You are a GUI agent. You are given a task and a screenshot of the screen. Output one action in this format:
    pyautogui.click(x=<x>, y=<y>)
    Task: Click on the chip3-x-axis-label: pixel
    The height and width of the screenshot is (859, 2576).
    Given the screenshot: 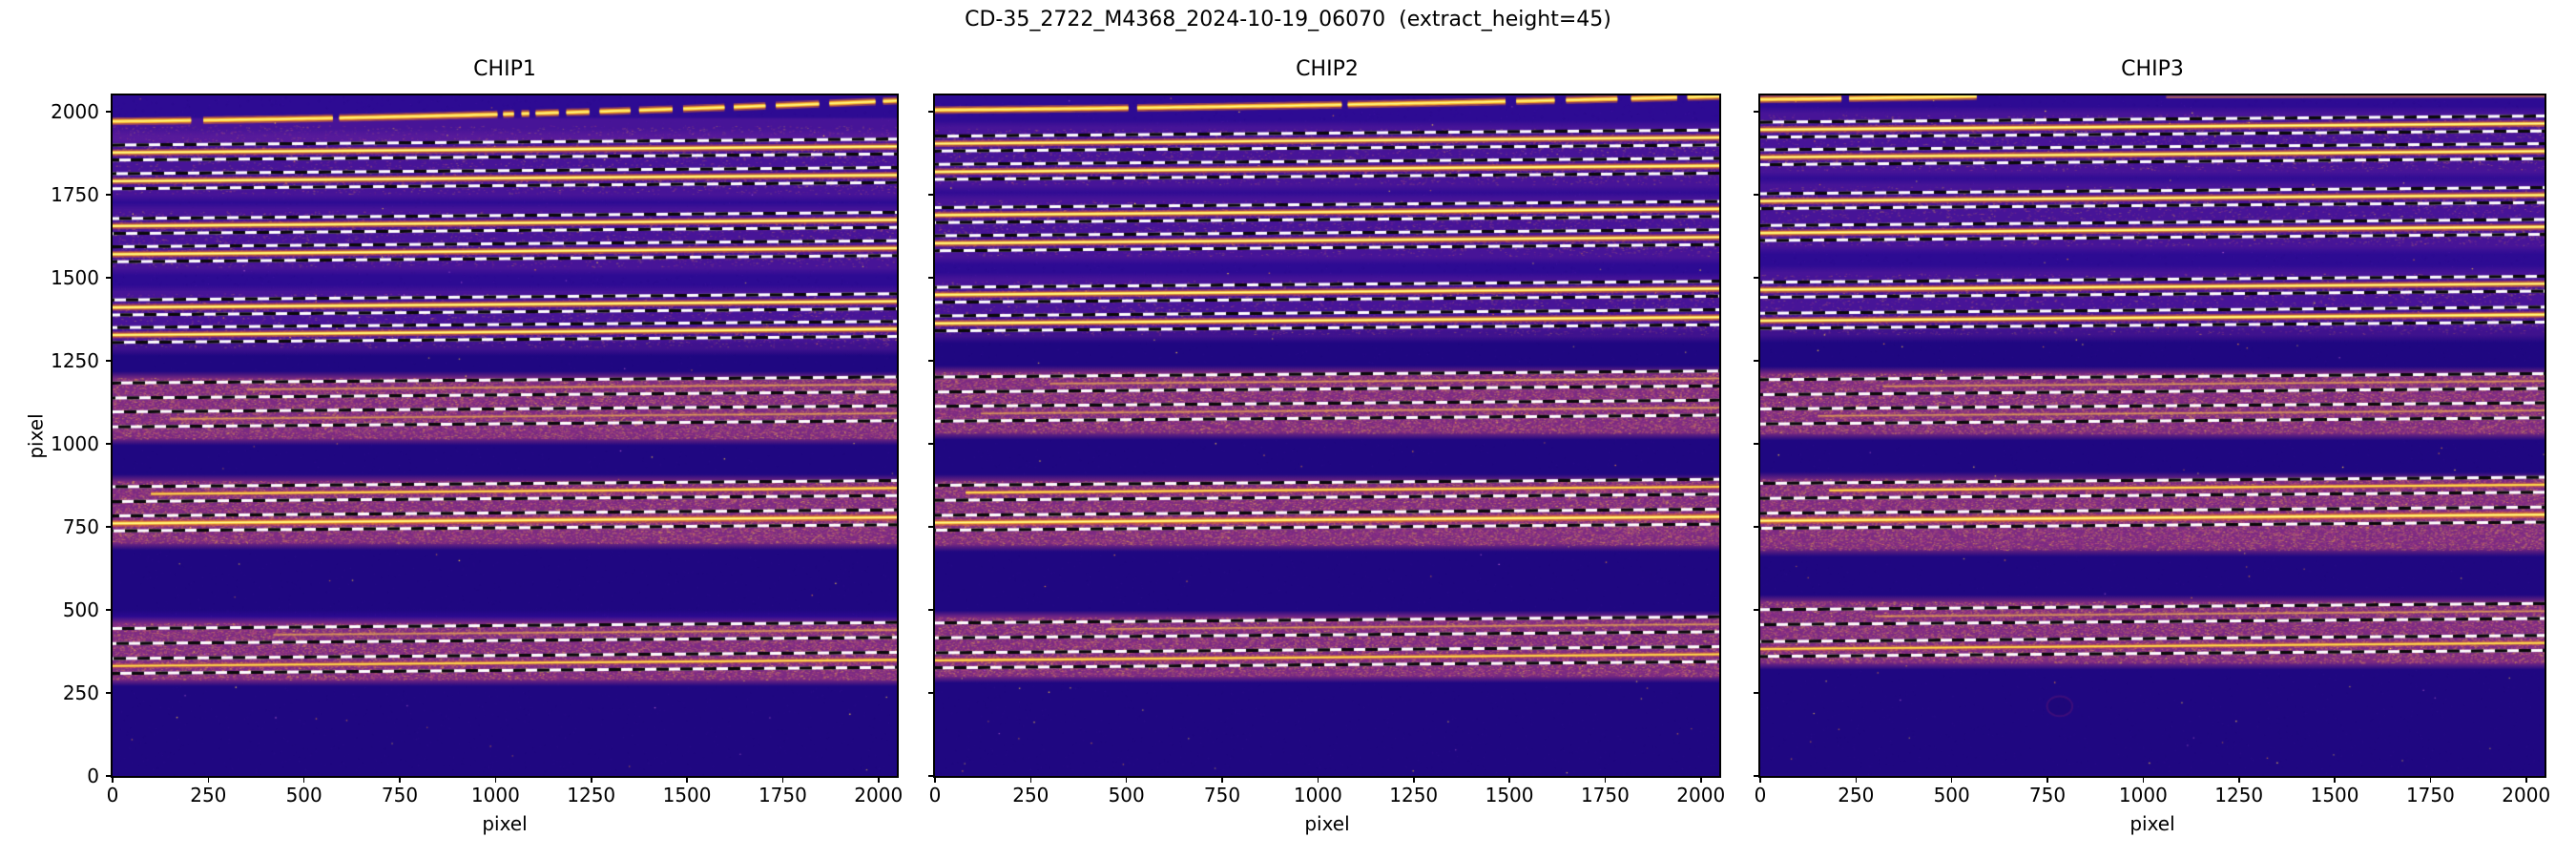 What is the action you would take?
    pyautogui.click(x=2152, y=823)
    